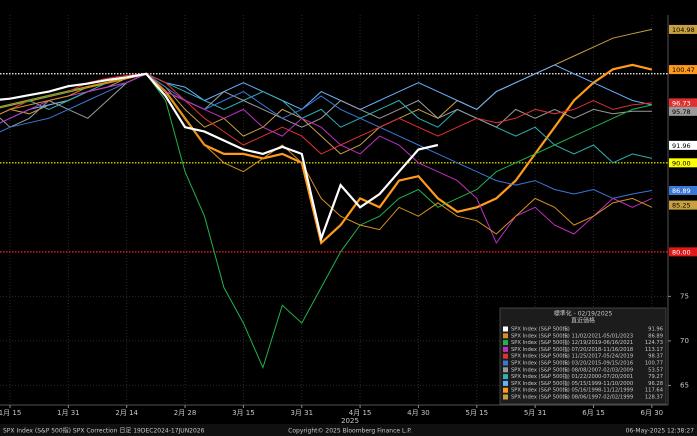 The image size is (697, 436). What do you see at coordinates (684, 385) in the screenshot?
I see `y-tick-label: 65` at bounding box center [684, 385].